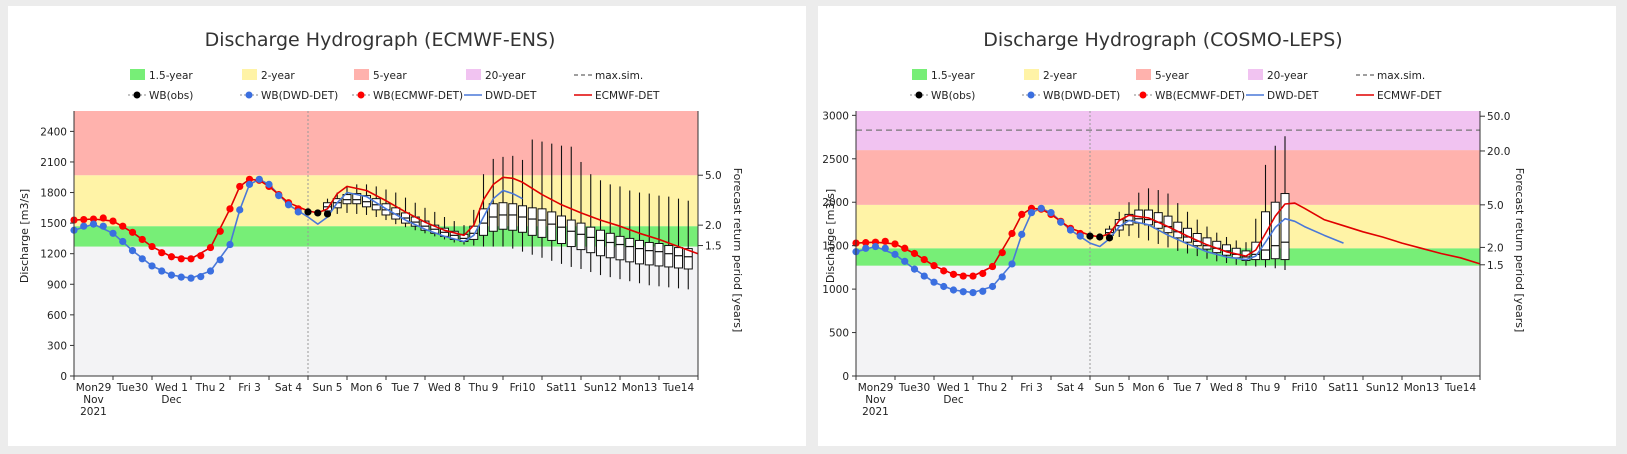 Image resolution: width=1627 pixels, height=454 pixels. I want to click on y-tick-label: 3000, so click(835, 116).